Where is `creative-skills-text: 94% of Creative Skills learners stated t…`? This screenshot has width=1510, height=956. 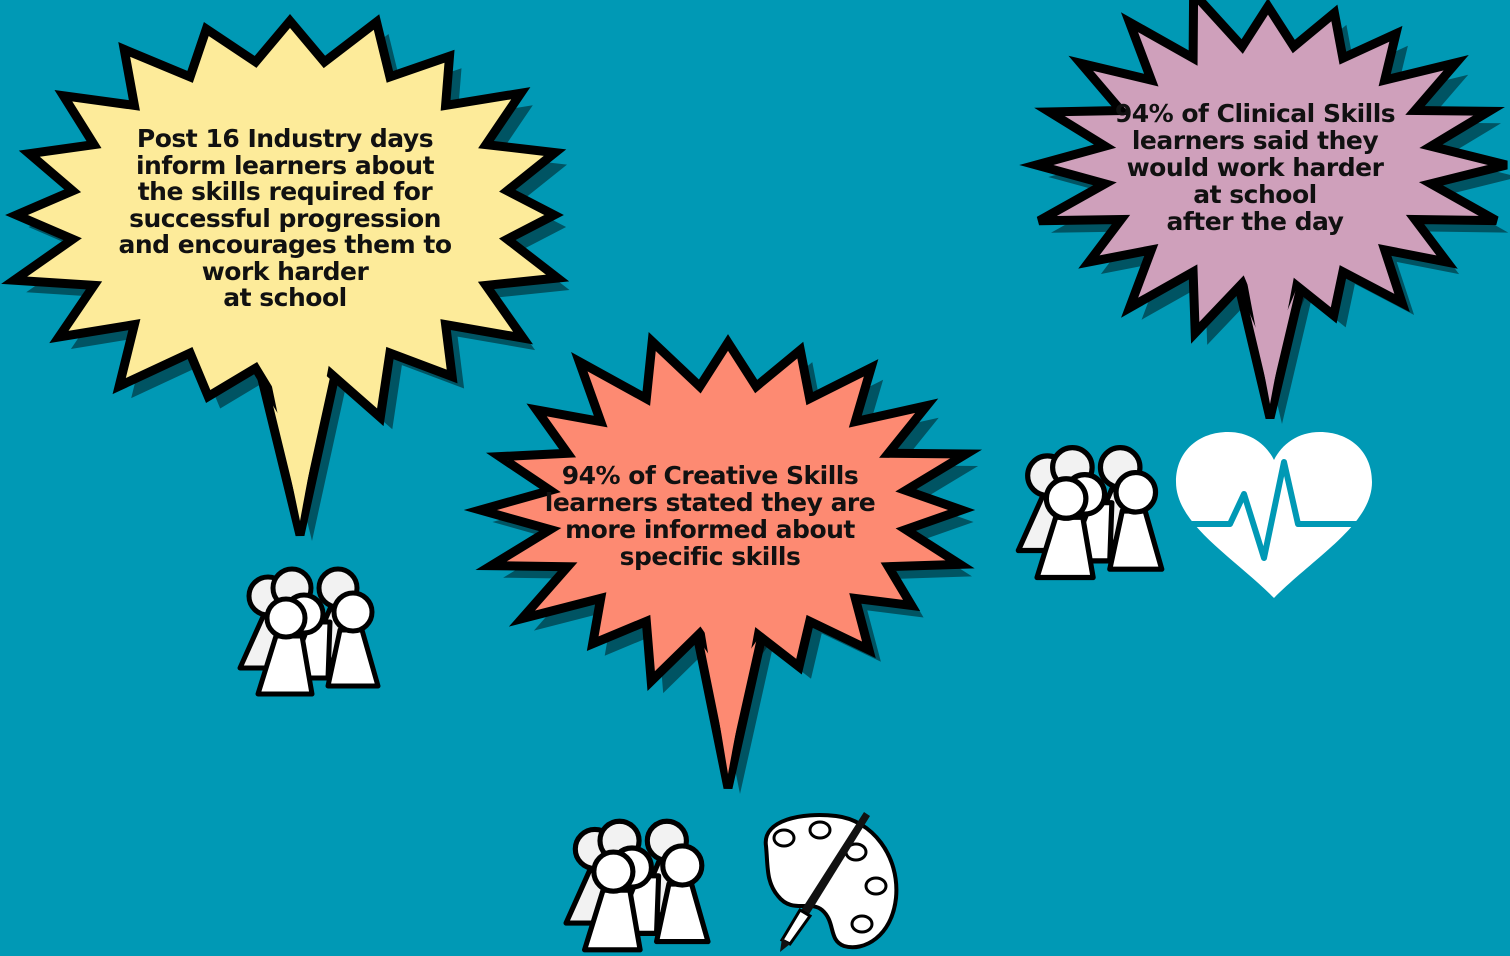
creative-skills-text: 94% of Creative Skills learners stated t… is located at coordinates (710, 516).